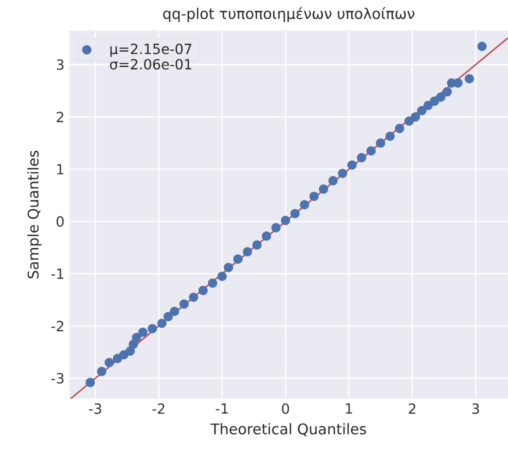  Describe the element at coordinates (34, 214) in the screenshot. I see `y-axis-title: Sample Quantiles` at that location.